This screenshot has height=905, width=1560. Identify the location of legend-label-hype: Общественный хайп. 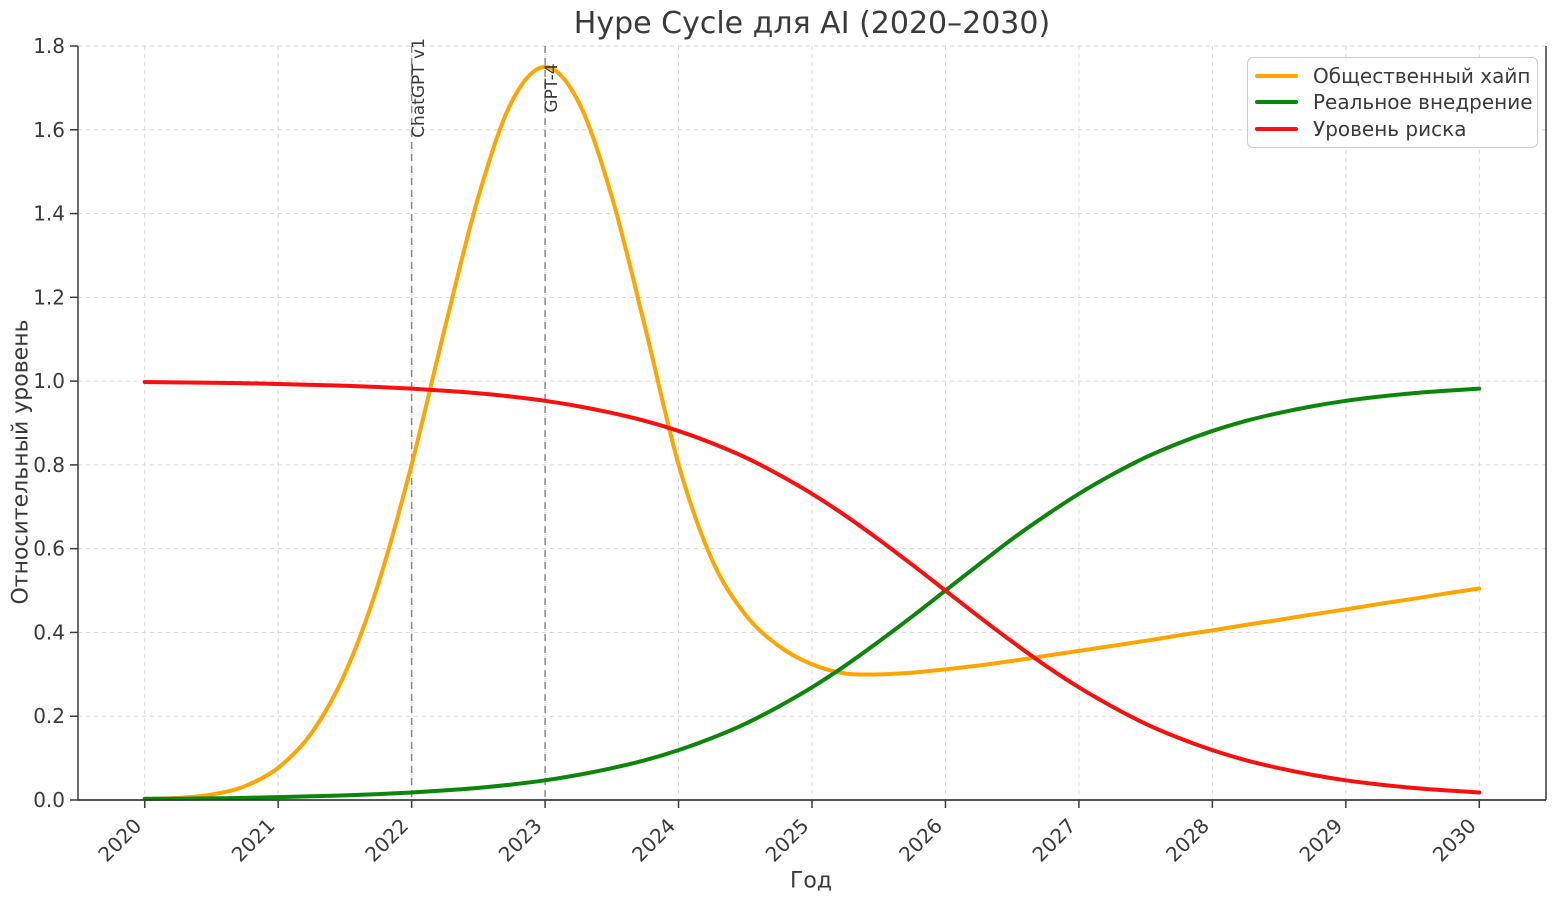
(1422, 76).